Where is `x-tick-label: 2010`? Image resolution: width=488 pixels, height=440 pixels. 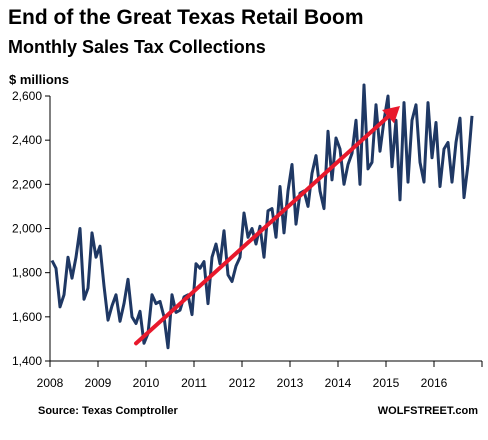
x-tick-label: 2010 is located at coordinates (146, 383).